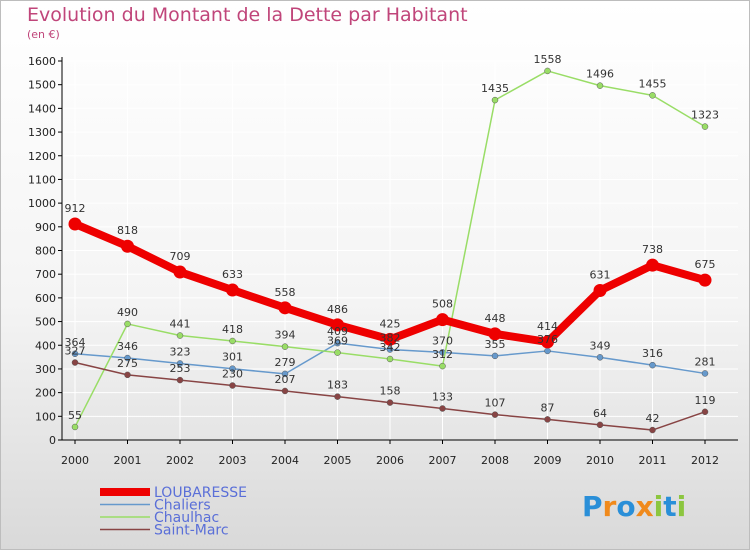 This screenshot has width=750, height=550. I want to click on y-tick-label: 500, so click(45, 322).